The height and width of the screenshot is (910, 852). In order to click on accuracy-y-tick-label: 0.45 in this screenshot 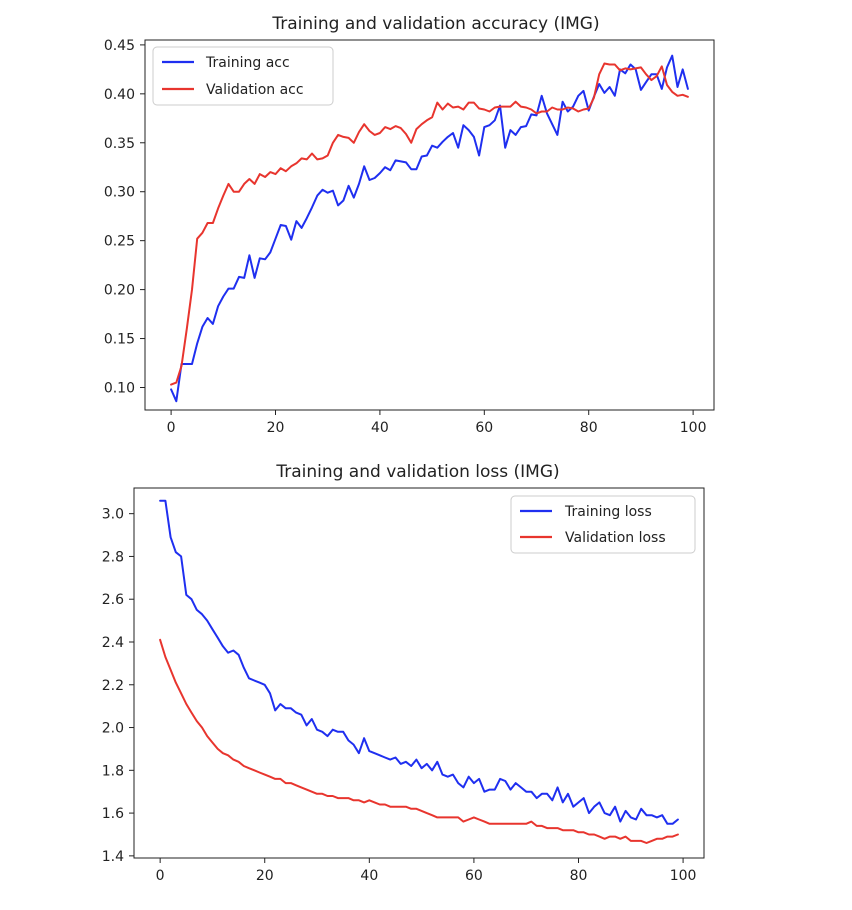, I will do `click(119, 46)`.